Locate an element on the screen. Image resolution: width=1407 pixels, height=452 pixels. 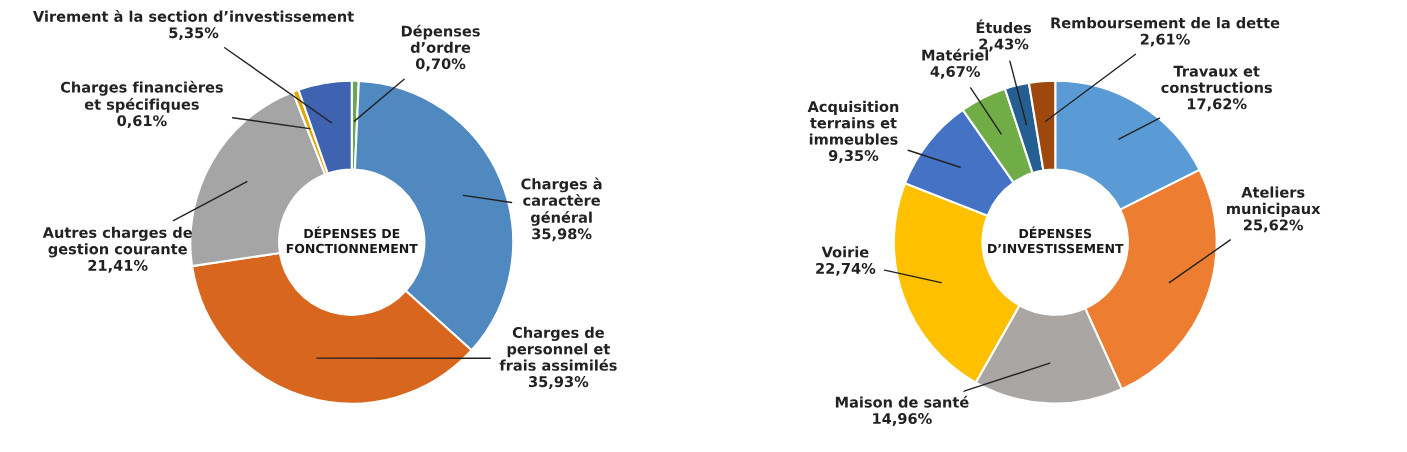
data-label: 21,41% is located at coordinates (118, 266).